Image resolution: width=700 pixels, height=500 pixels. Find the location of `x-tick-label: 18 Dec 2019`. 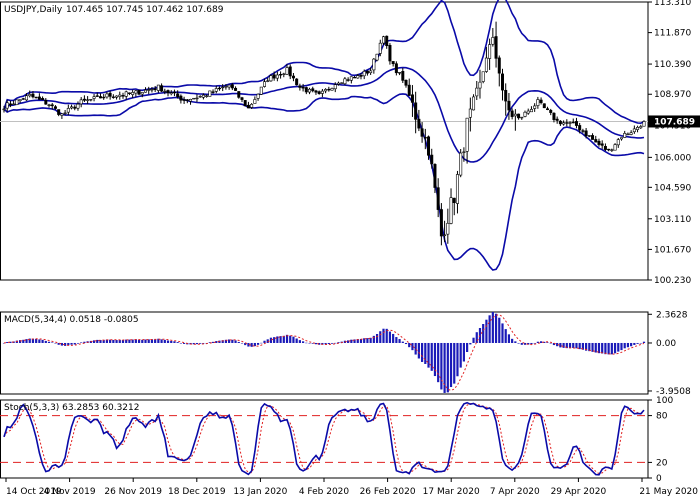

x-tick-label: 18 Dec 2019 is located at coordinates (197, 492).